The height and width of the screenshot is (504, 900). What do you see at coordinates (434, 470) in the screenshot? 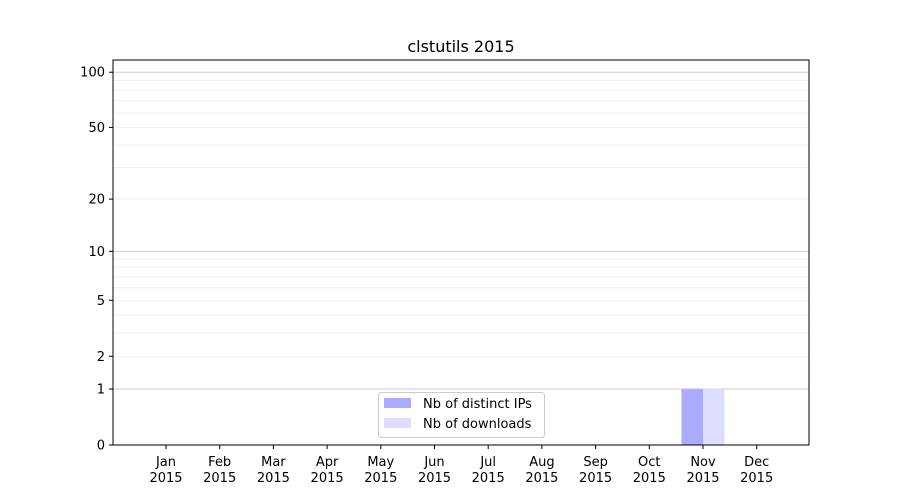
I see `x-tick-label: Jun 2015` at bounding box center [434, 470].